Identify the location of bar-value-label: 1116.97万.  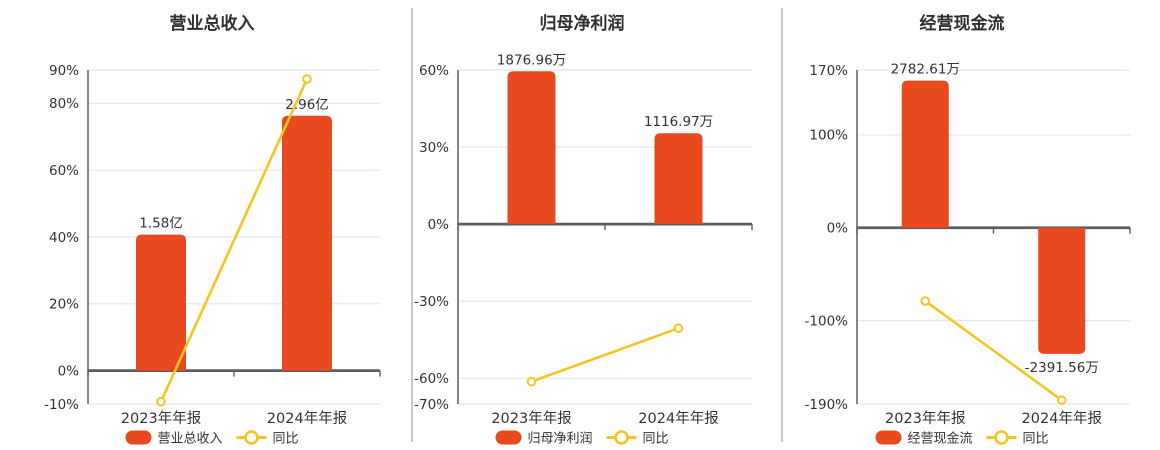
(678, 122).